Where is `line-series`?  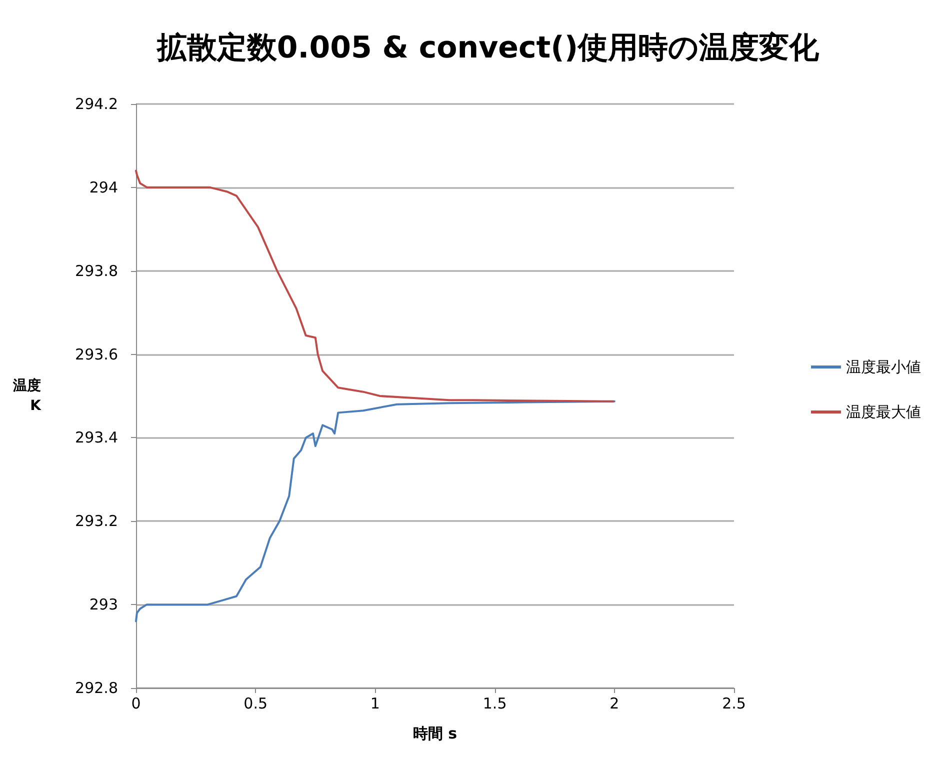 line-series is located at coordinates (375, 511).